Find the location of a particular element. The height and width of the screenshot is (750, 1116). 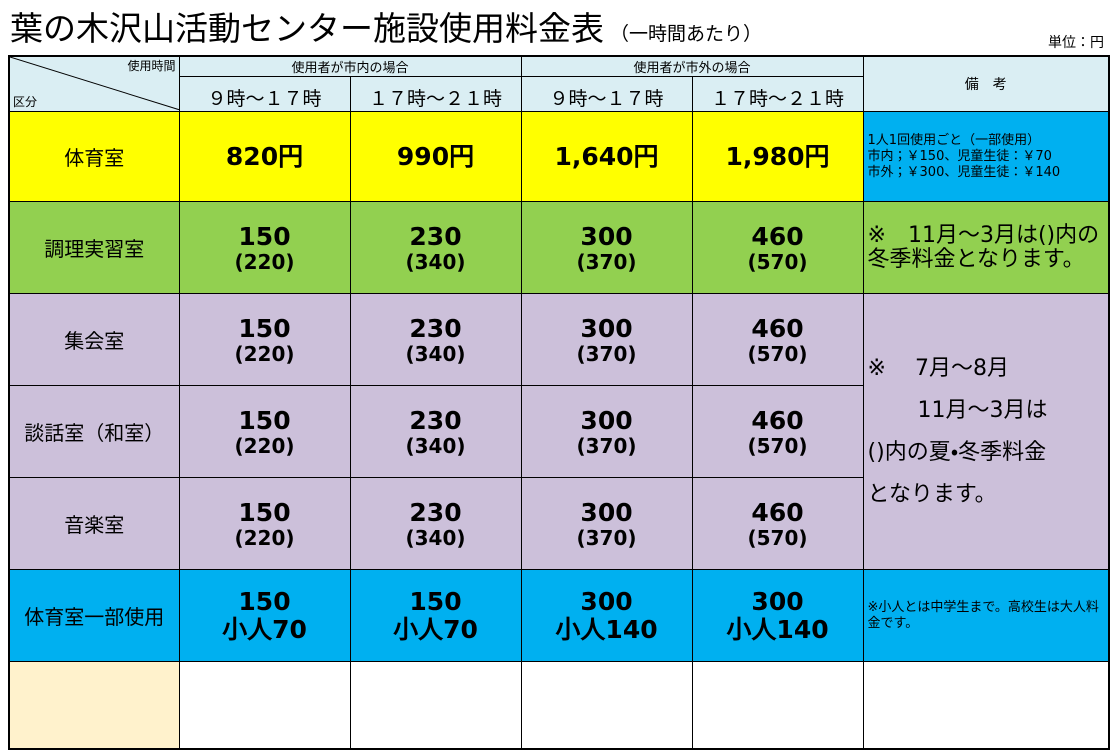

fee-line: 820円 is located at coordinates (264, 156).